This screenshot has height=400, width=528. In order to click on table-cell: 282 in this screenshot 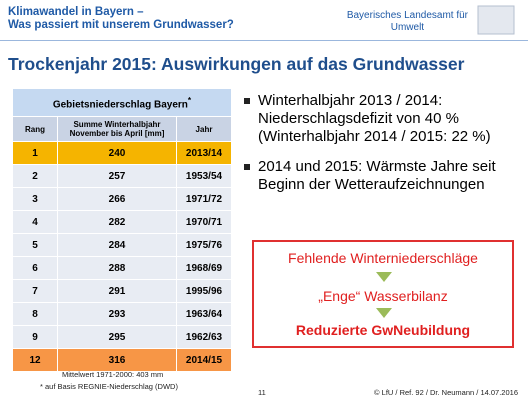, I will do `click(117, 222)`.